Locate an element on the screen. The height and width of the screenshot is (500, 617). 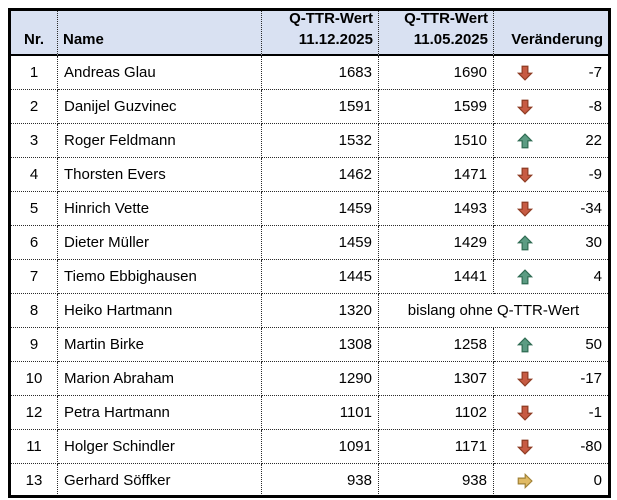
qttr-dec-cell: 1683 is located at coordinates (320, 73).